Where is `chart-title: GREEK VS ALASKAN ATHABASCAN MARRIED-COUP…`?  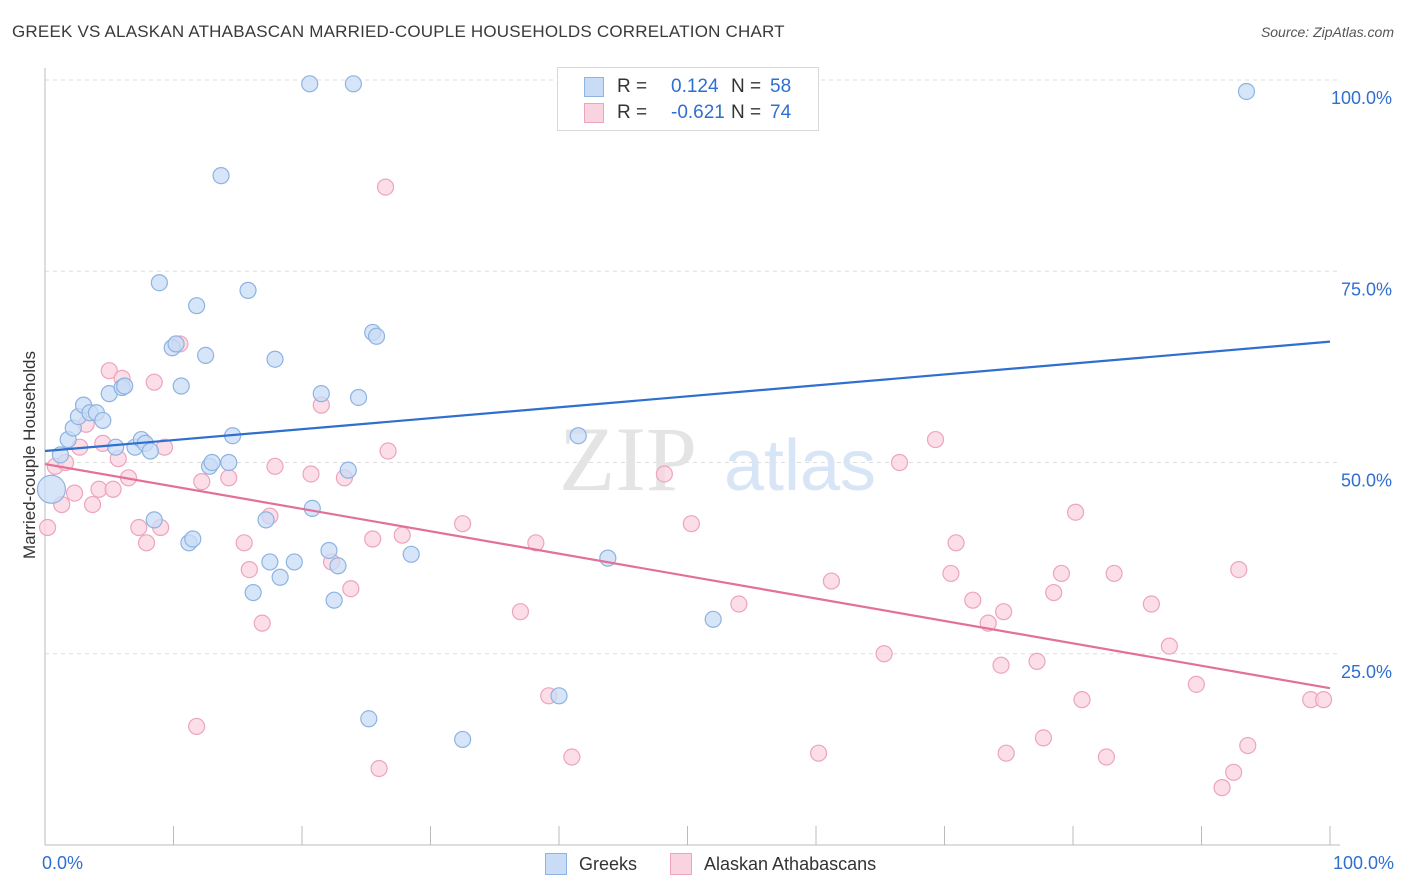
chart-title: GREEK VS ALASKAN ATHABASCAN MARRIED-COUP… is located at coordinates (398, 31).